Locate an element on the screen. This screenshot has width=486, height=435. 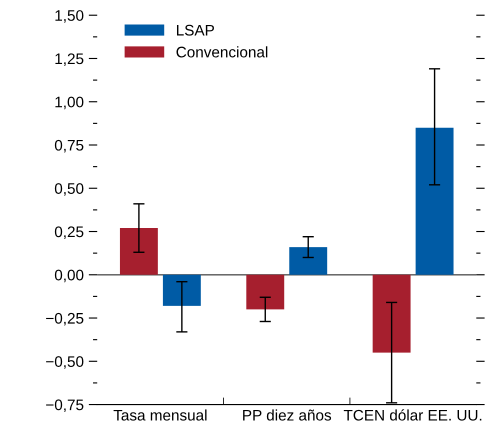
y-tick-label: −0,25 is located at coordinates (65, 319).